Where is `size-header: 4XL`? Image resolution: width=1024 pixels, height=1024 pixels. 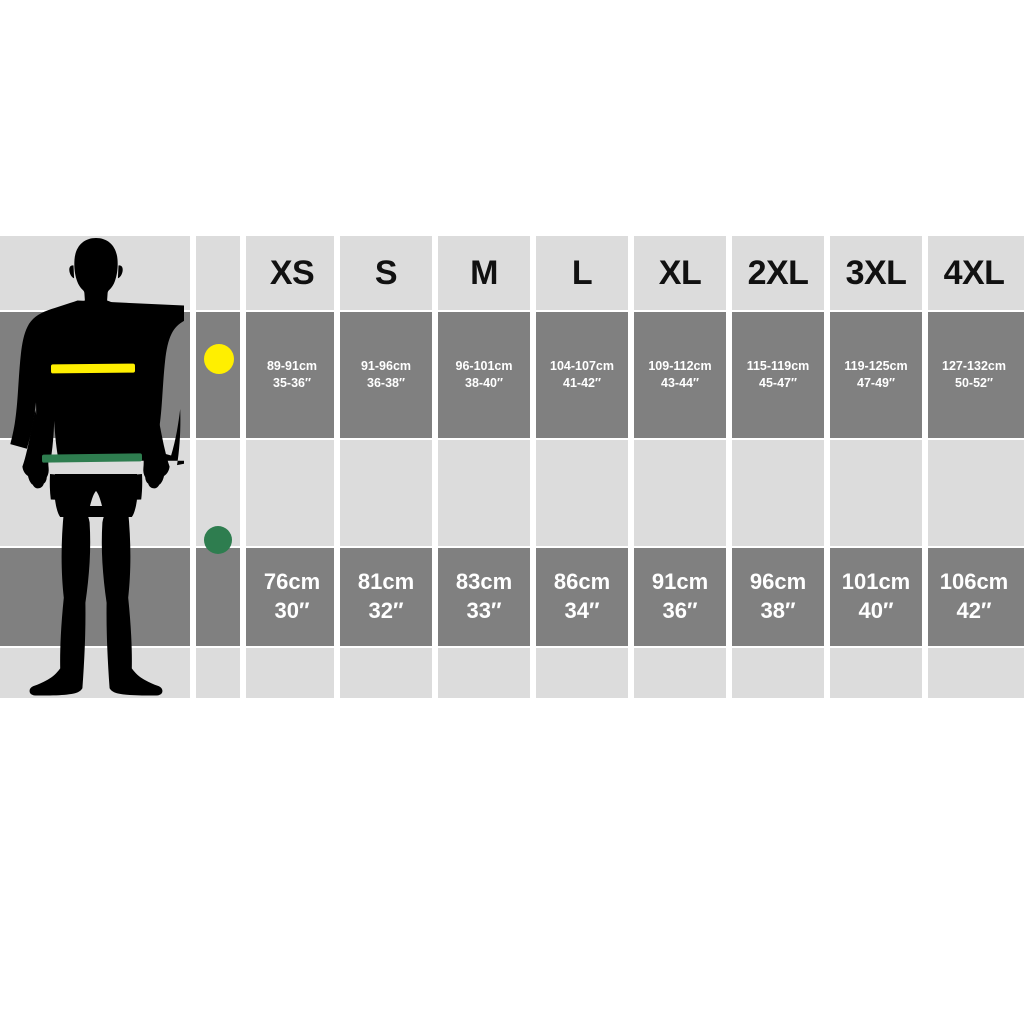
size-header: 4XL is located at coordinates (974, 272).